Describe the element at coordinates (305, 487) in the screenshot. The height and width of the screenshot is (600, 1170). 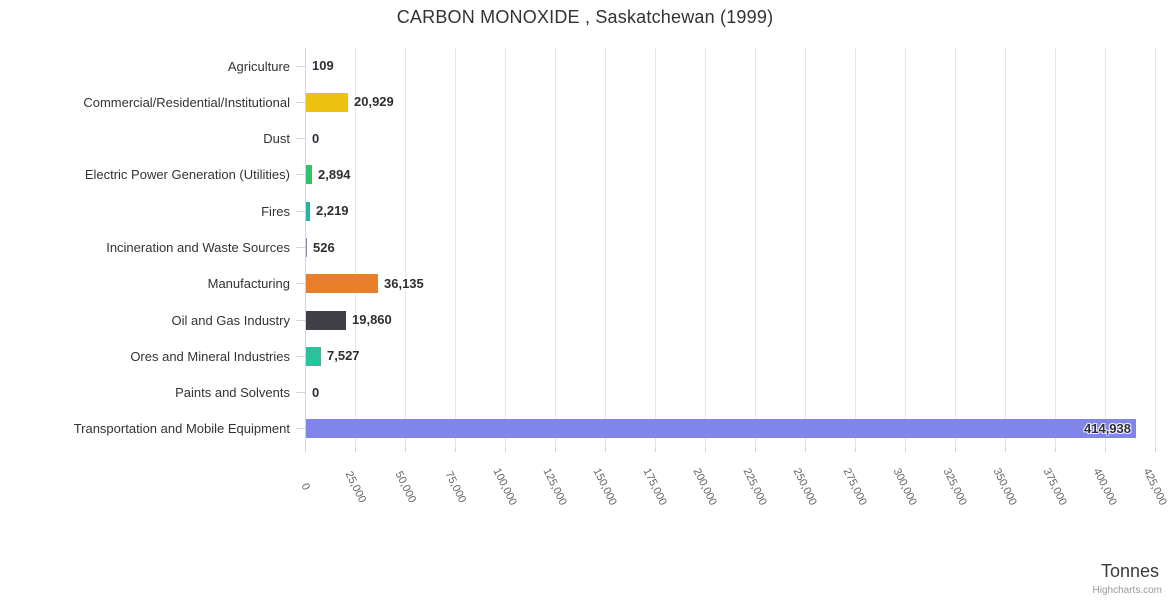
I see `x-axis-label: 0` at that location.